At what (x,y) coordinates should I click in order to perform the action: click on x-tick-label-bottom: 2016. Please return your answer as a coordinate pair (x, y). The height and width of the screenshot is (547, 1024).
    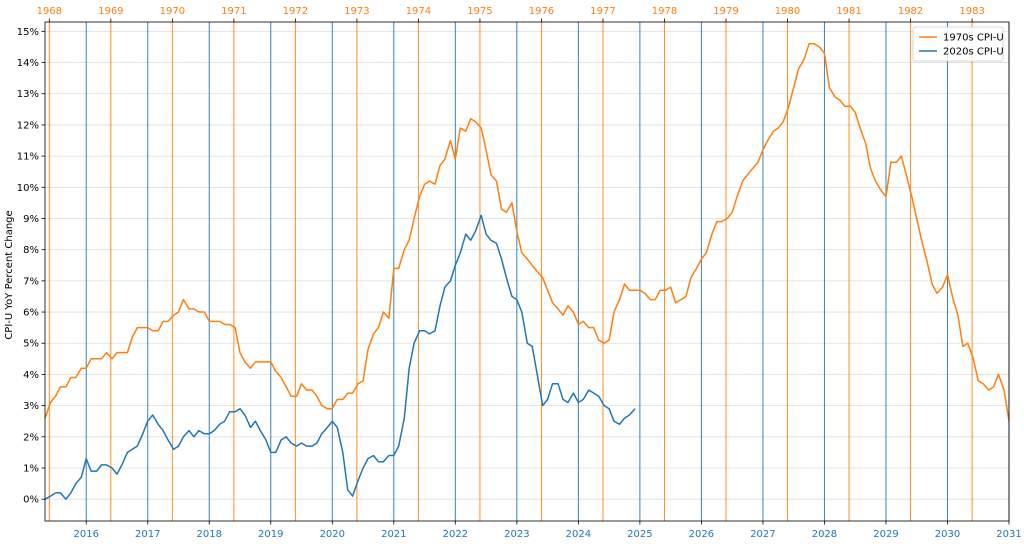
    Looking at the image, I should click on (85, 534).